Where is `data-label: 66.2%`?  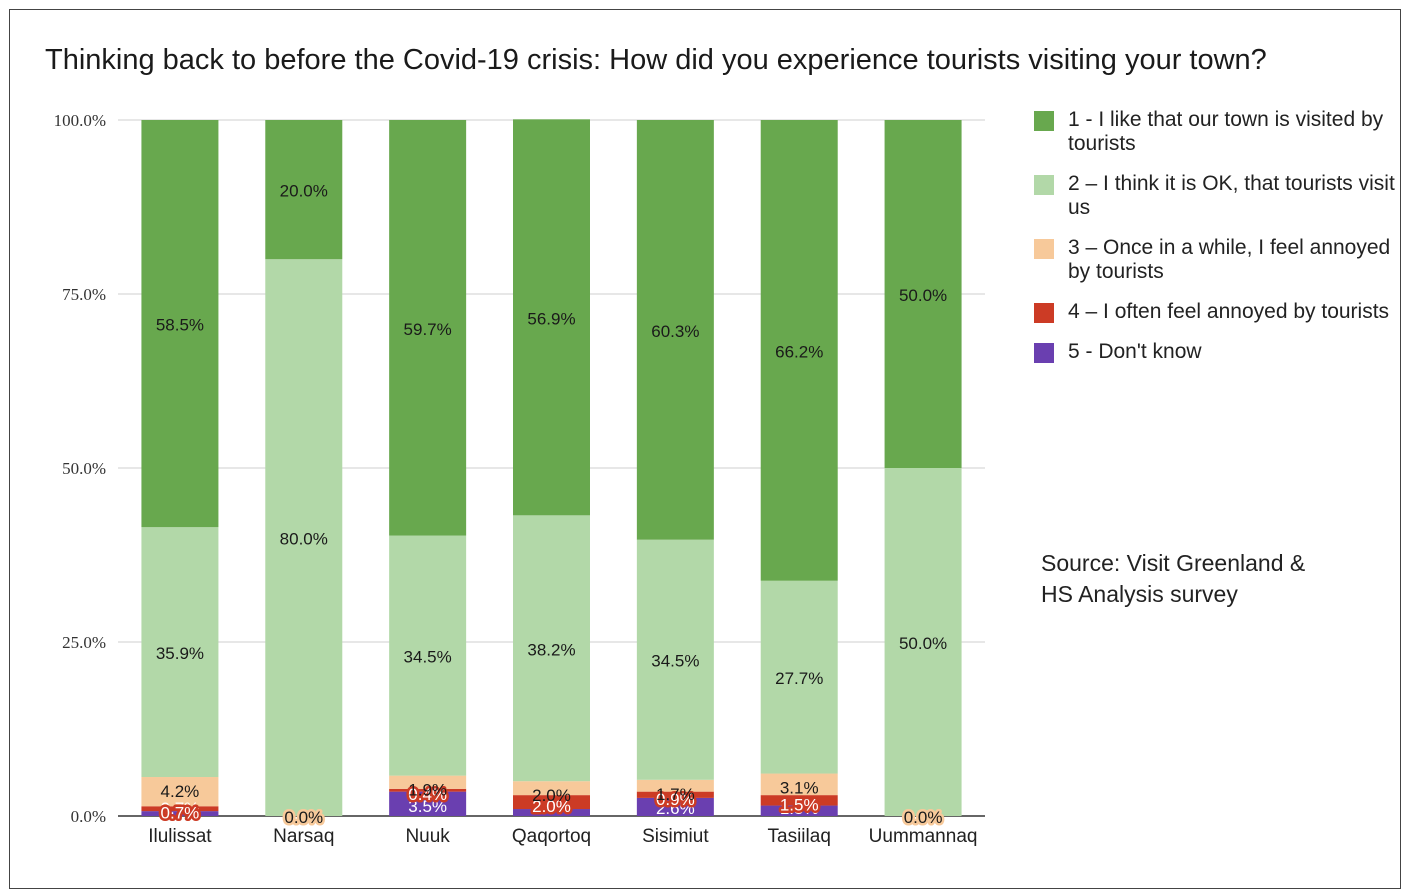
data-label: 66.2% is located at coordinates (799, 351).